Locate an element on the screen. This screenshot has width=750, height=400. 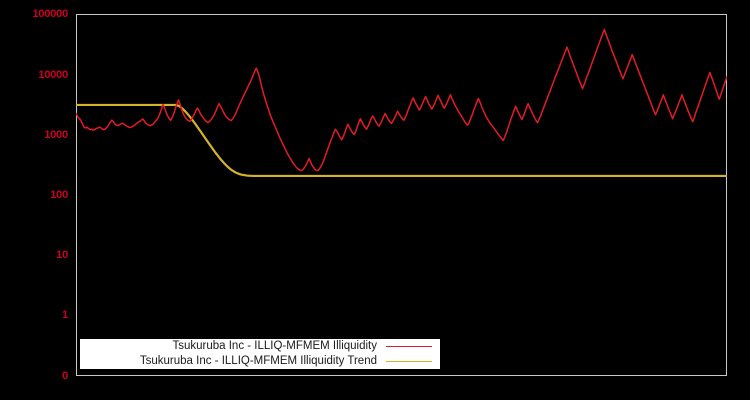
legend-label-illiquidity: Tsukuruba Inc - ILLIQ-MFMEM Illiquidity is located at coordinates (274, 346).